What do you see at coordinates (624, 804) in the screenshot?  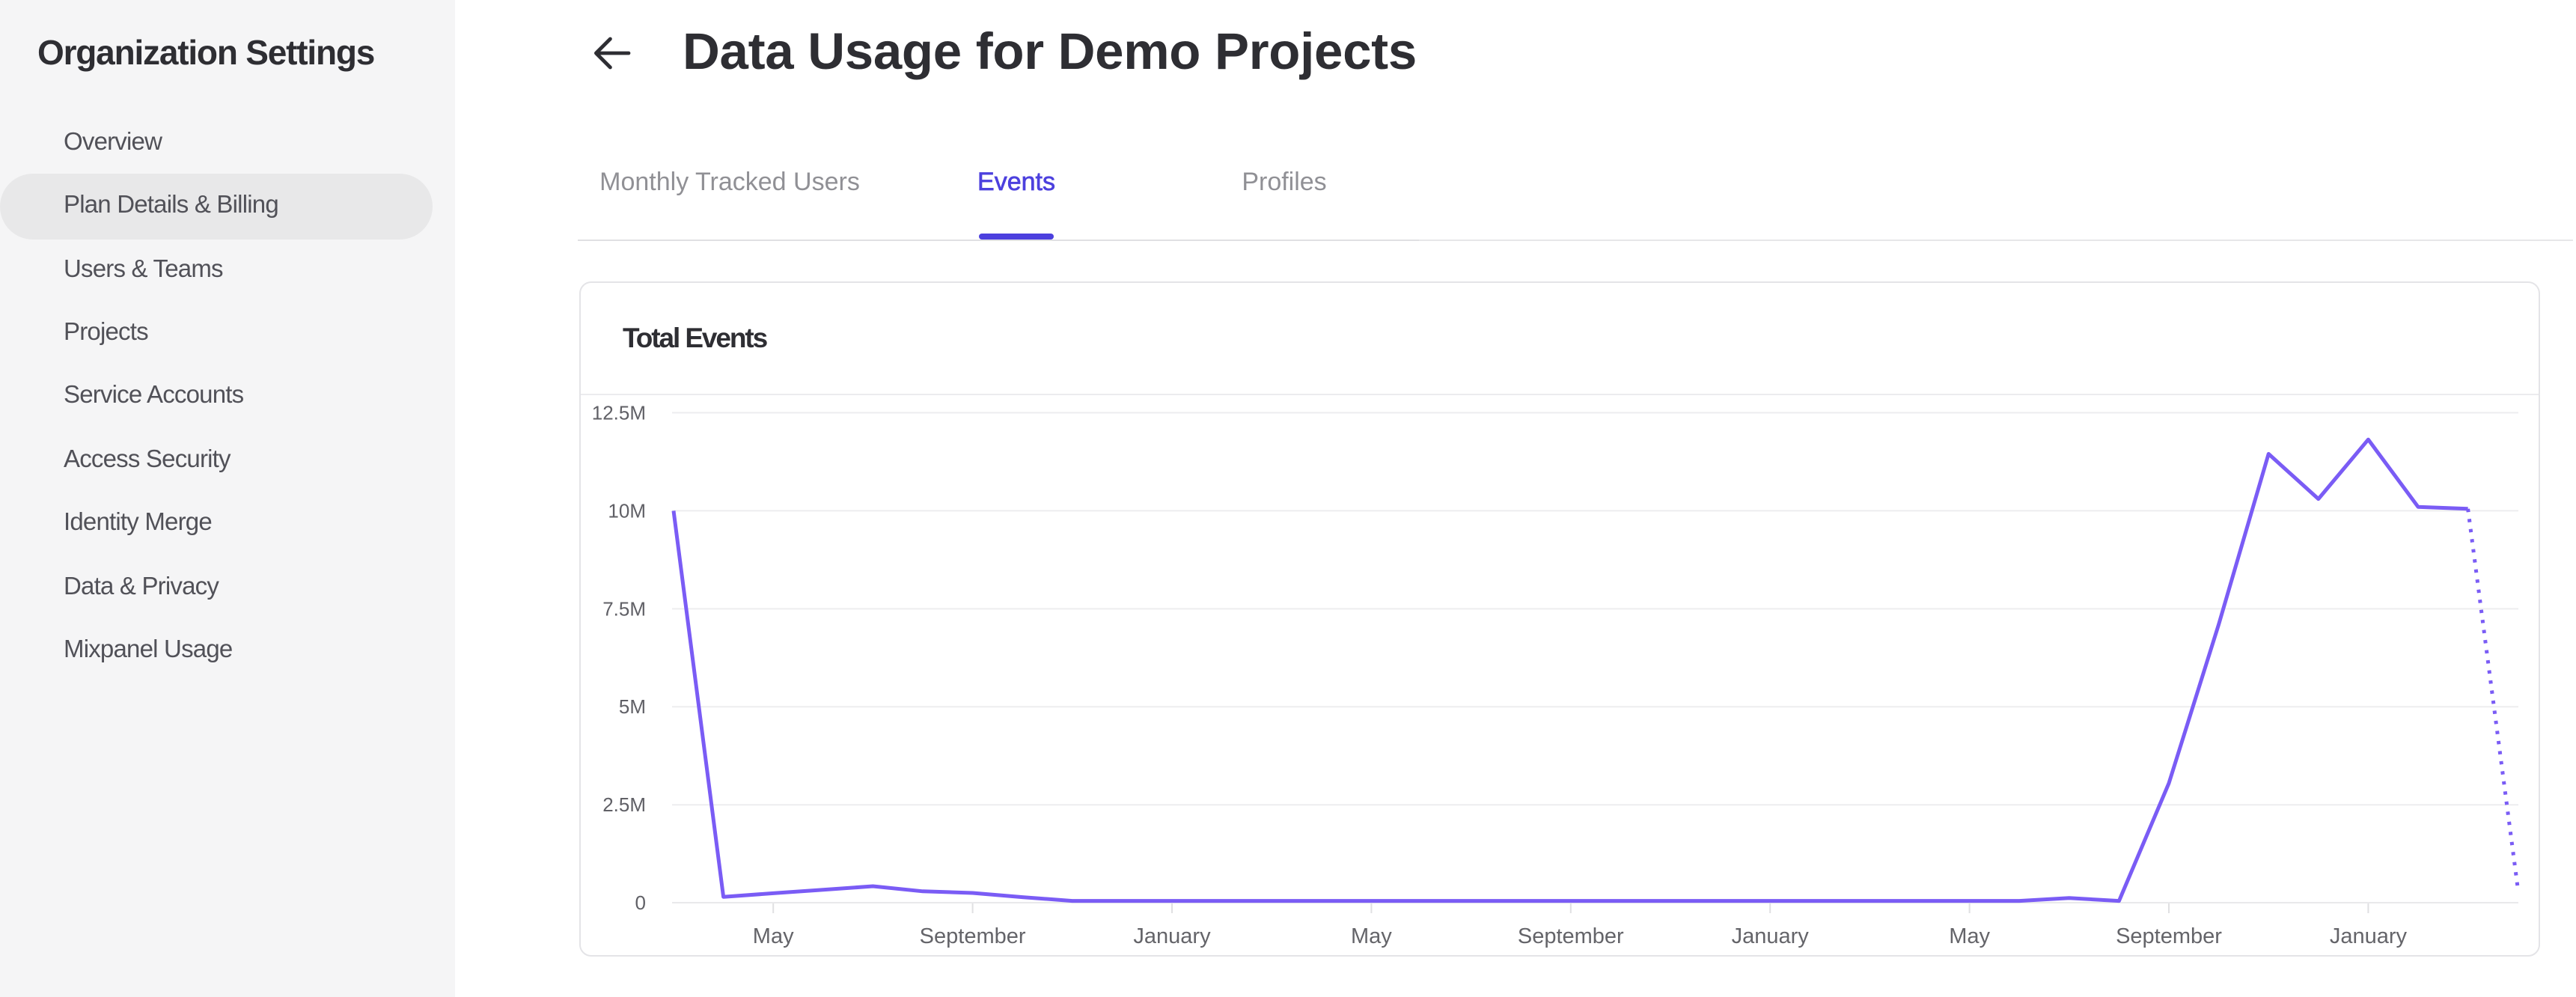 I see `svg-text: 2.5M` at bounding box center [624, 804].